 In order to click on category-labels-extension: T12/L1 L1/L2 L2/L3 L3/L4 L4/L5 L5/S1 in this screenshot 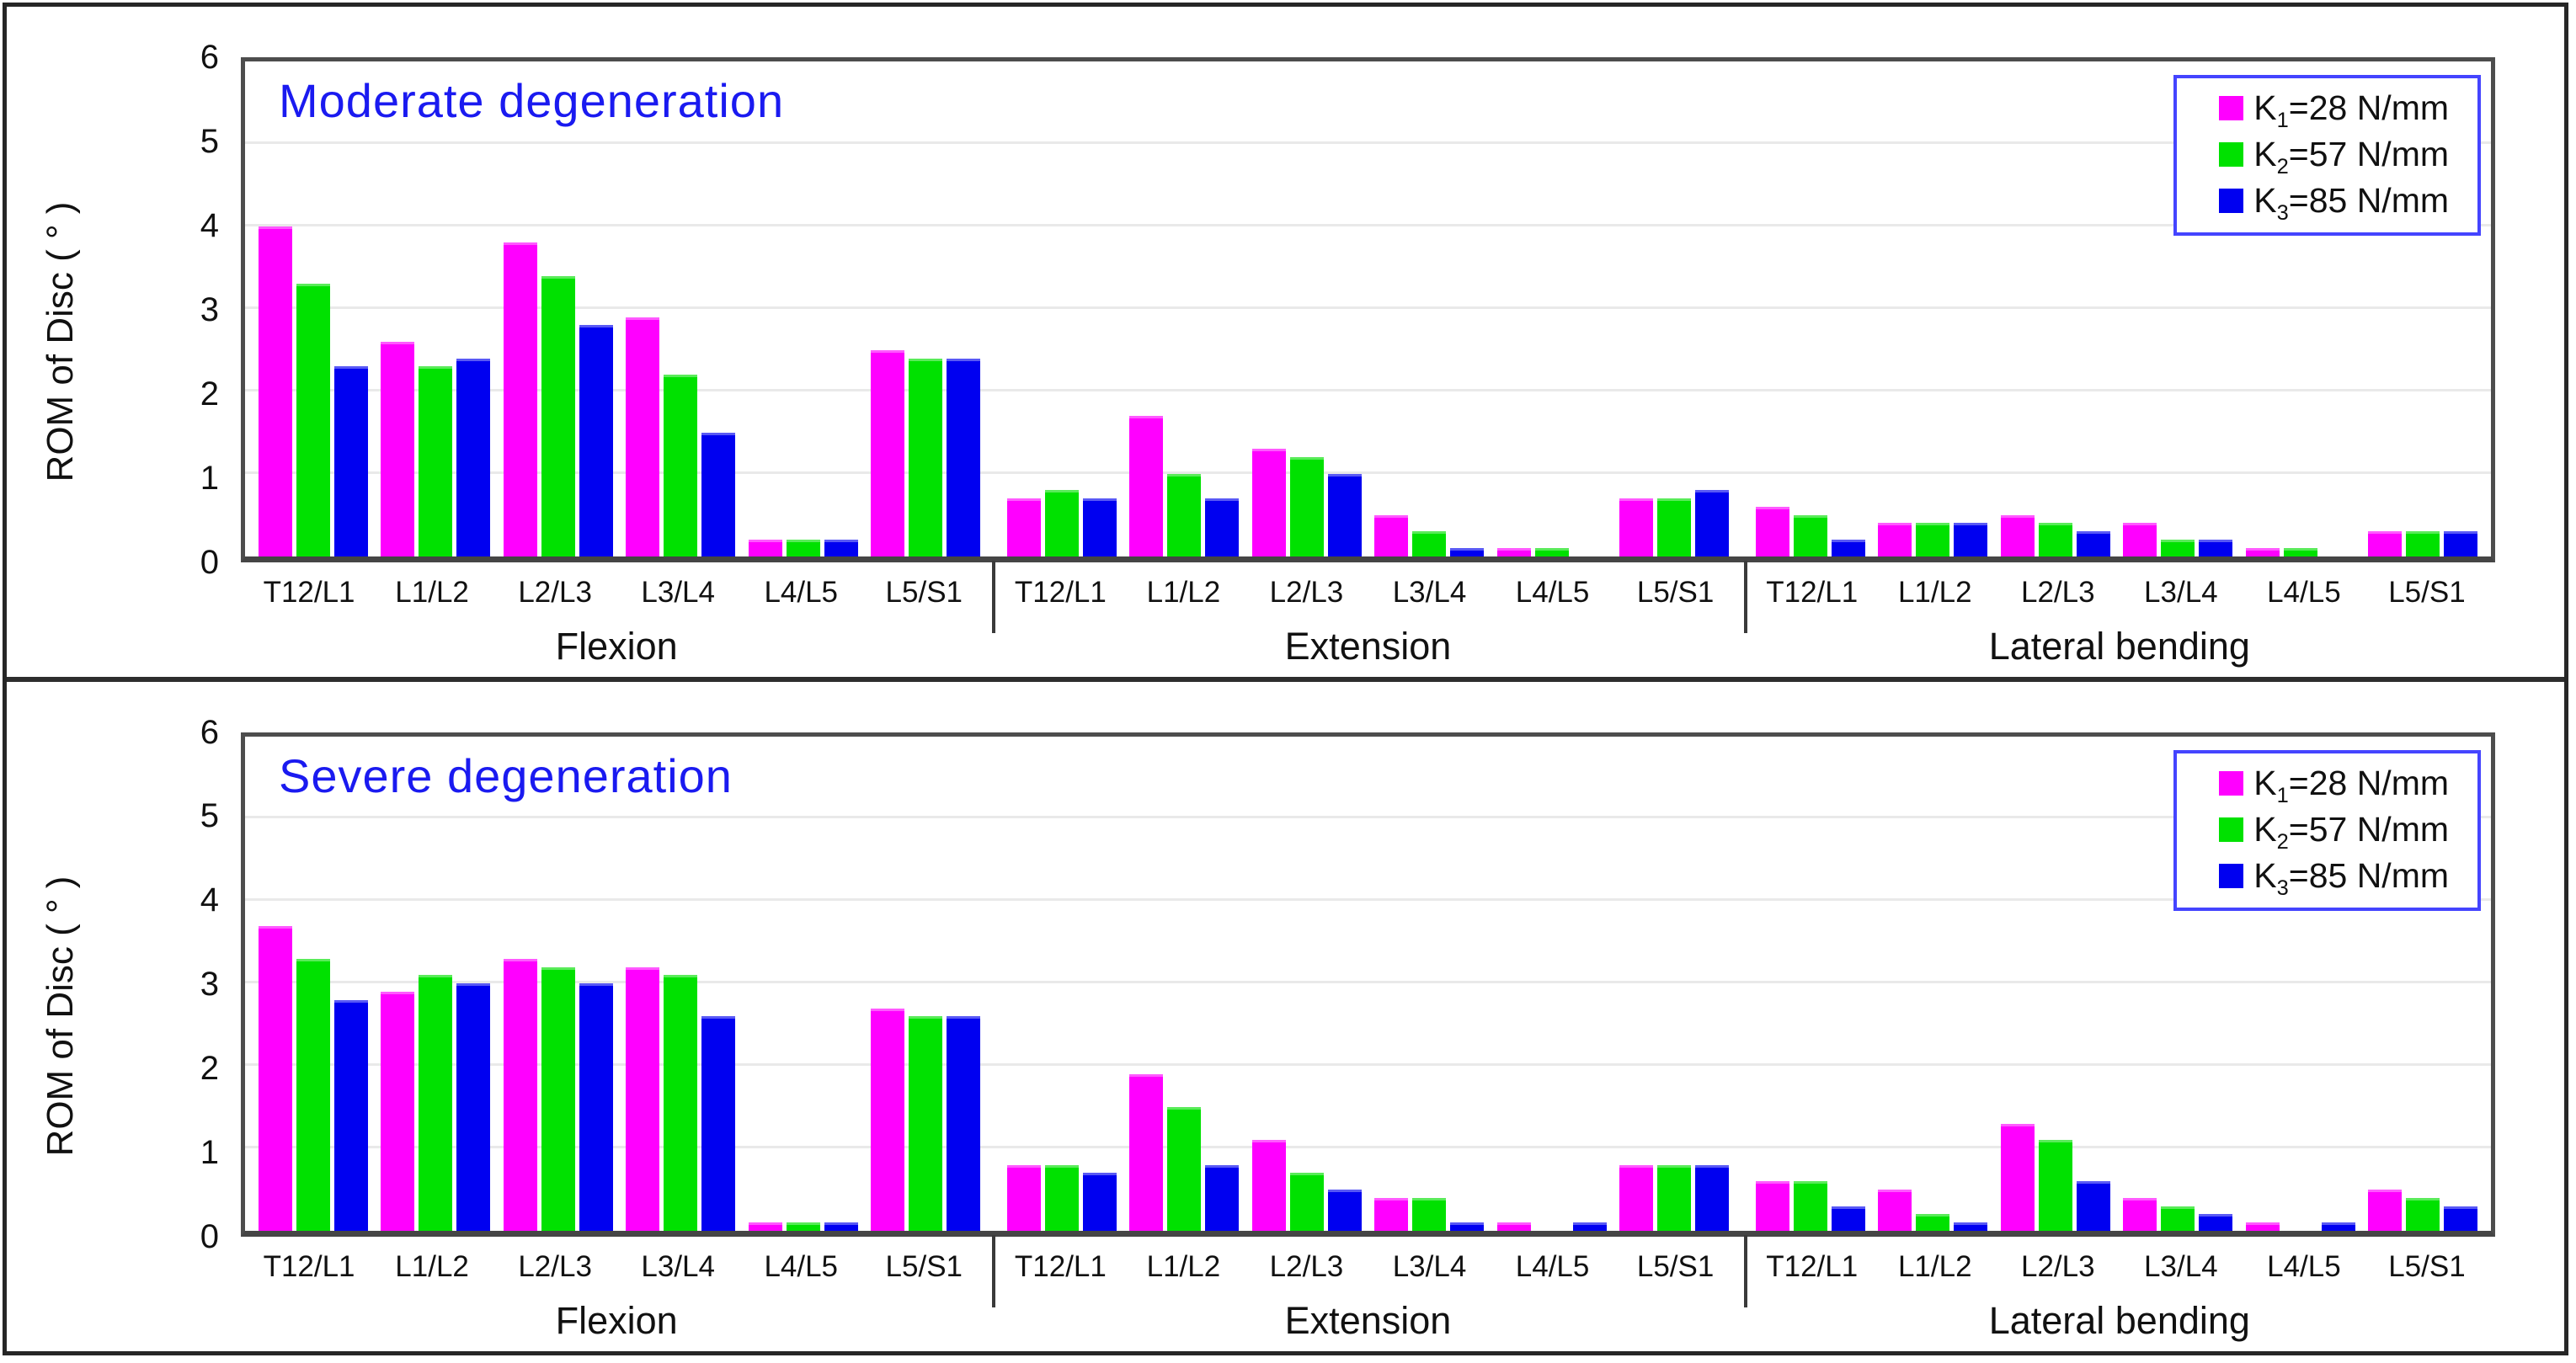, I will do `click(1367, 587)`.